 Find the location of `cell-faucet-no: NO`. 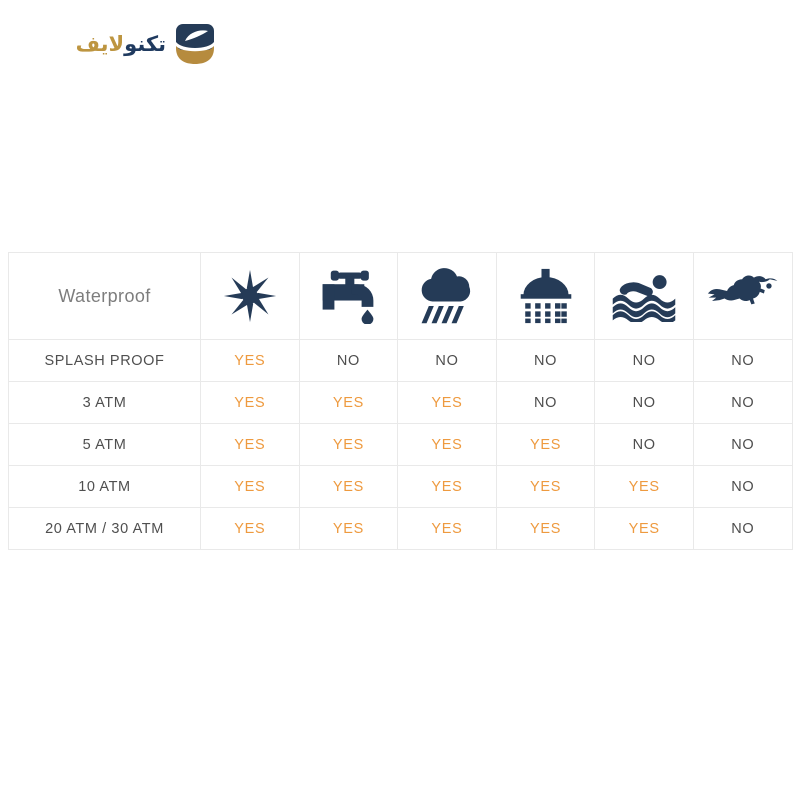

cell-faucet-no: NO is located at coordinates (348, 360).